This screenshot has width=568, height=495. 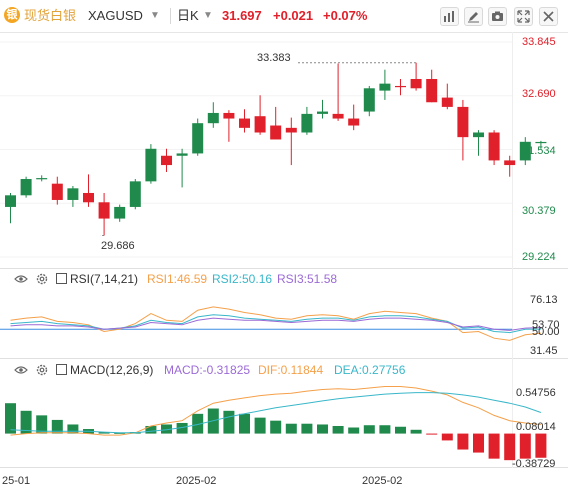 I want to click on price-change: +0.021, so click(x=293, y=15).